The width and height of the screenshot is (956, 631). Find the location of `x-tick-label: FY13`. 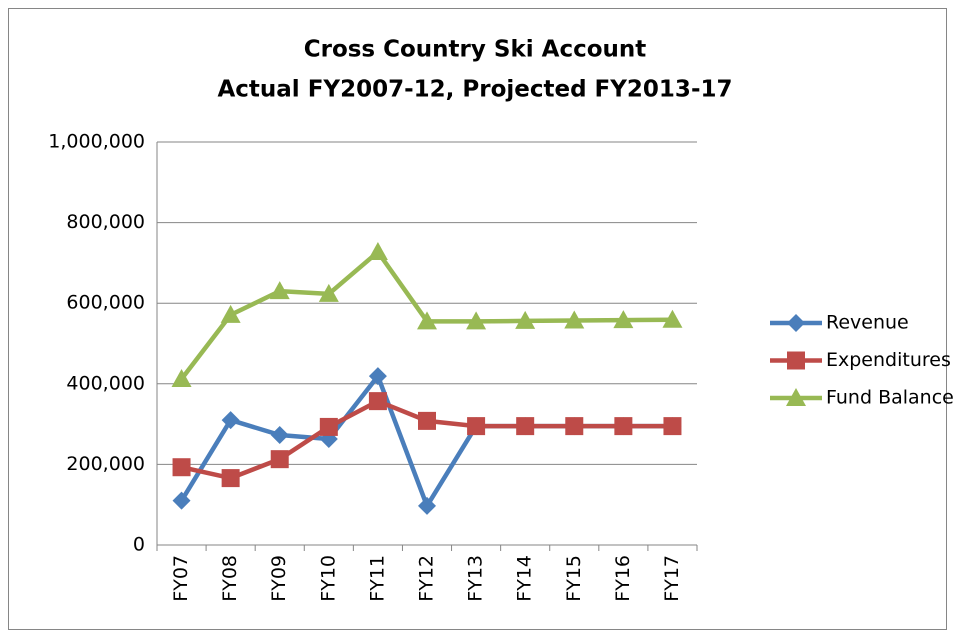

x-tick-label: FY13 is located at coordinates (476, 578).